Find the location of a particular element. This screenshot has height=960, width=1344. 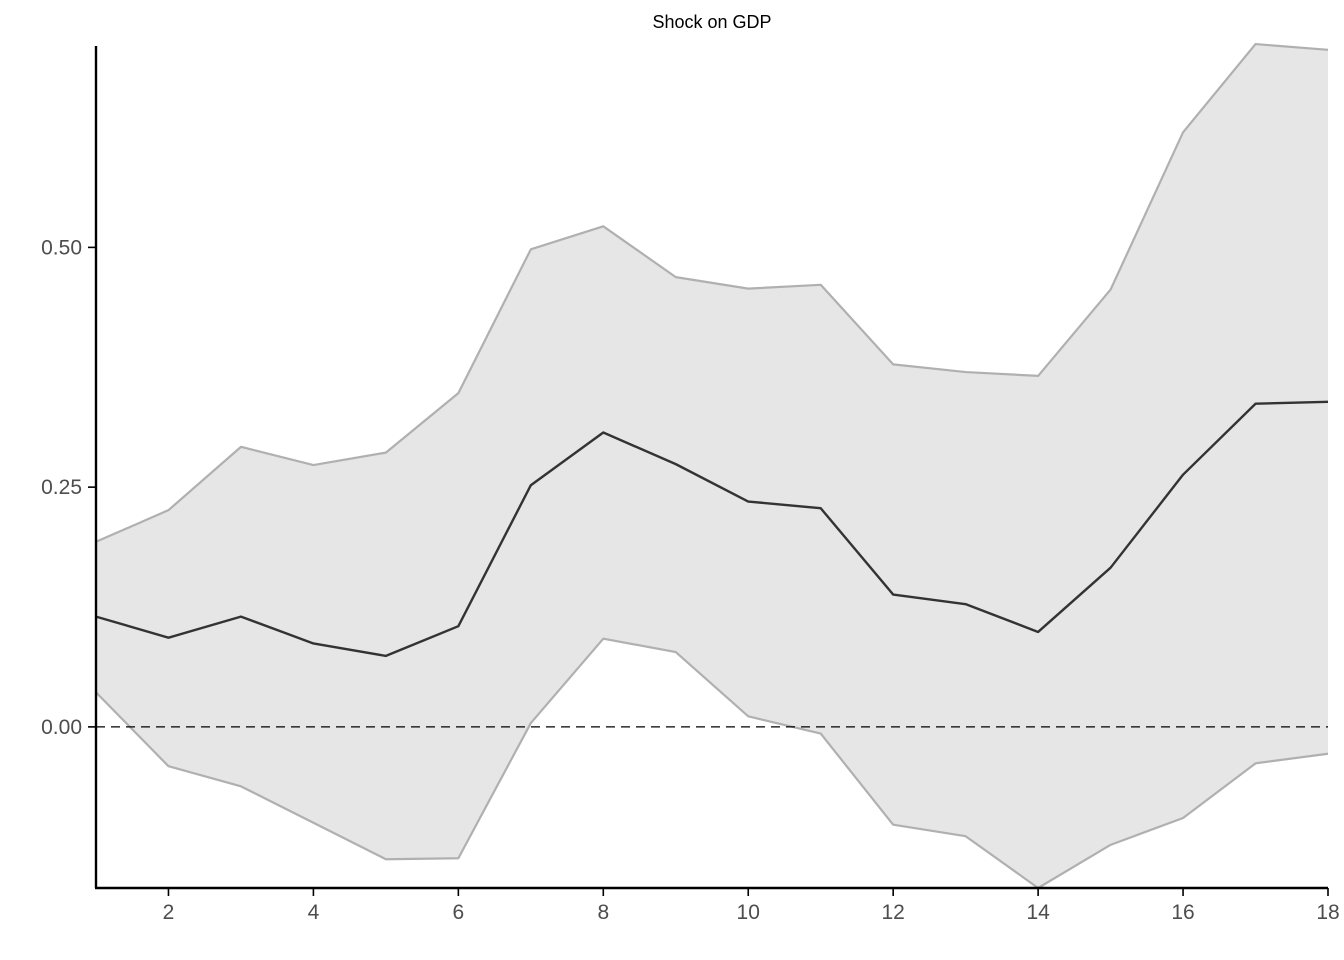

x-tick-label: 6 is located at coordinates (459, 912).